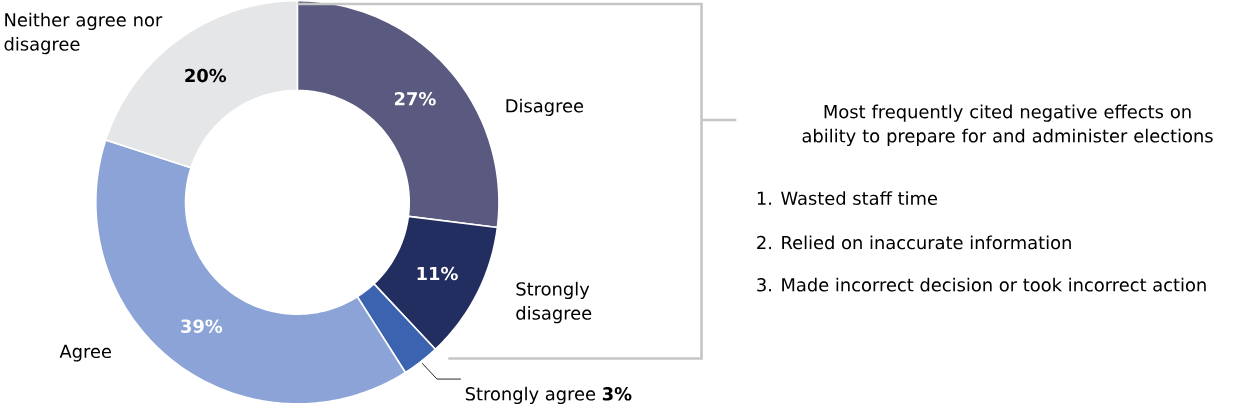  Describe the element at coordinates (981, 284) in the screenshot. I see `text: 3. Made incorrect decision or took incorrect action` at that location.